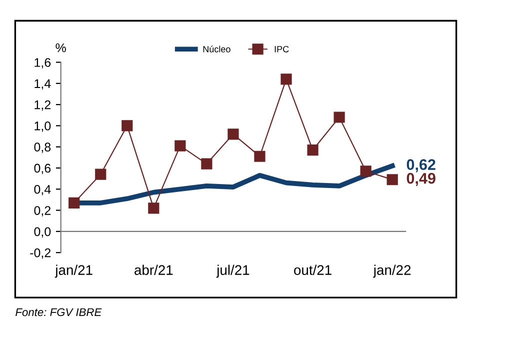  I want to click on y-tick-label: 1,6, so click(42, 63).